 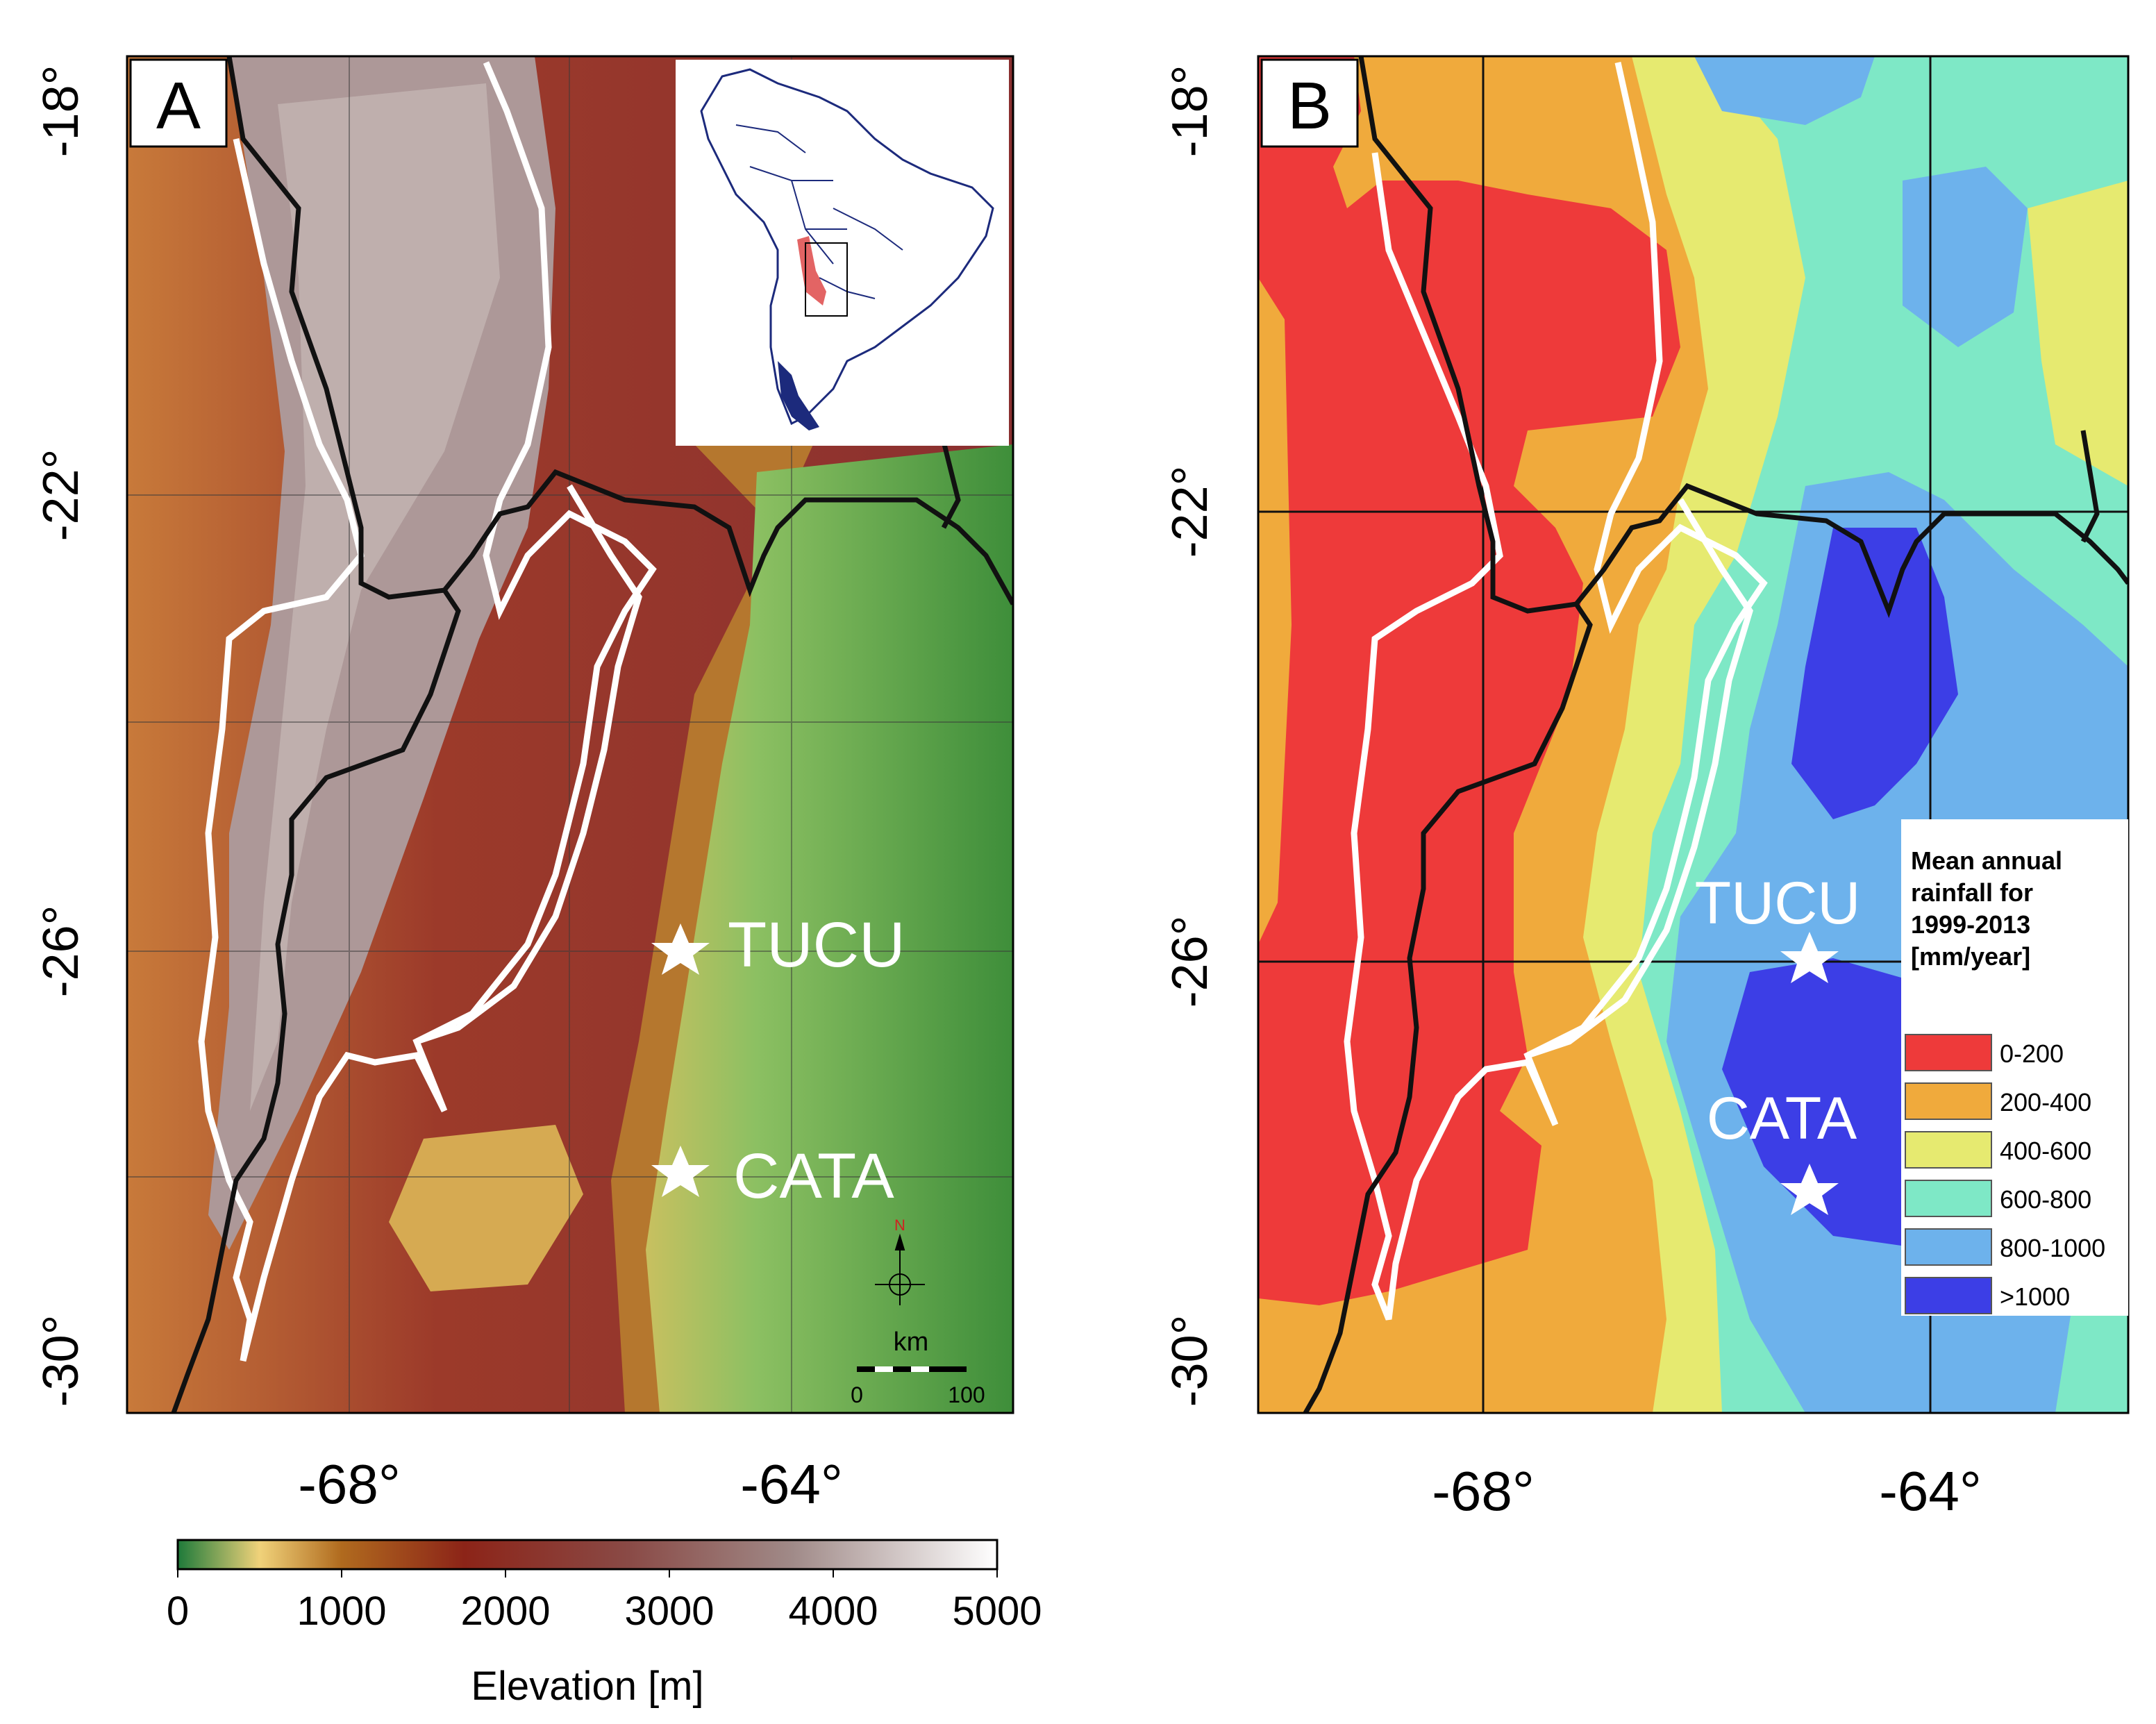 I want to click on basin-outline-b-west, so click(x=1556, y=691).